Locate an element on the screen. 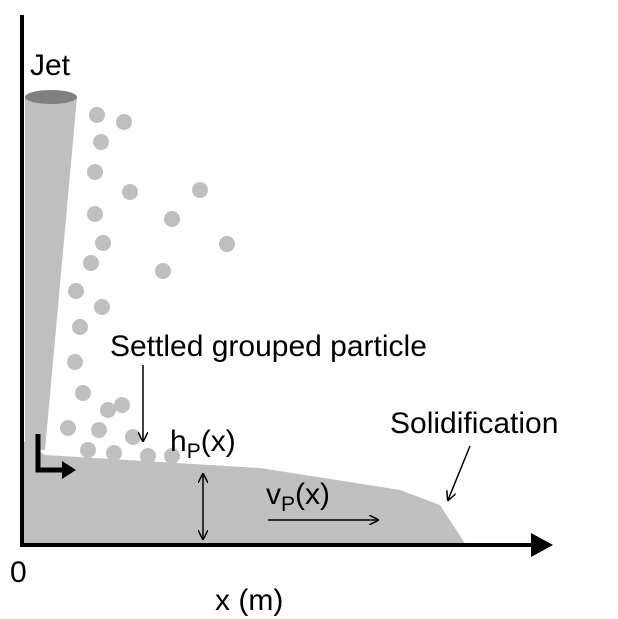 Image resolution: width=618 pixels, height=619 pixels. flow-arrowhead is located at coordinates (69, 470).